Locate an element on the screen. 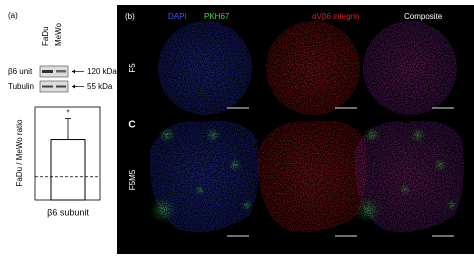 The height and width of the screenshot is (256, 474). x-axis-label: β6 subunit is located at coordinates (68, 212).